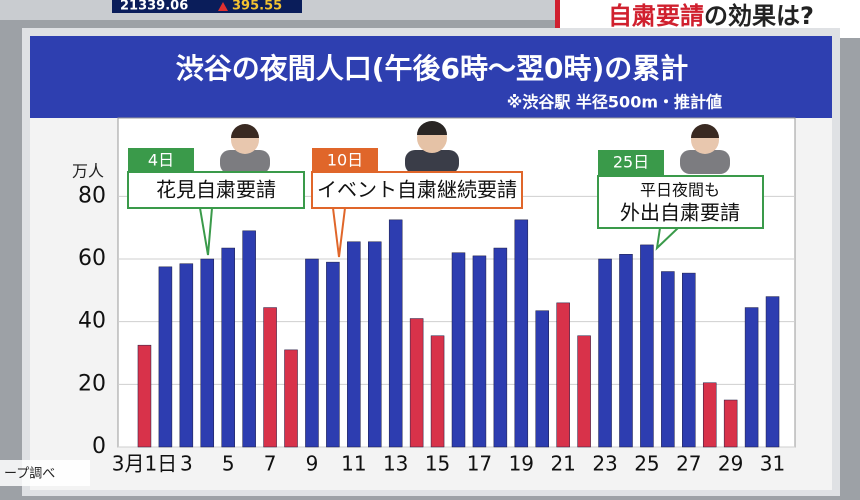 The width and height of the screenshot is (860, 500). I want to click on chart-subtitle: ※渋谷駅 半径500m・推計値, so click(614, 102).